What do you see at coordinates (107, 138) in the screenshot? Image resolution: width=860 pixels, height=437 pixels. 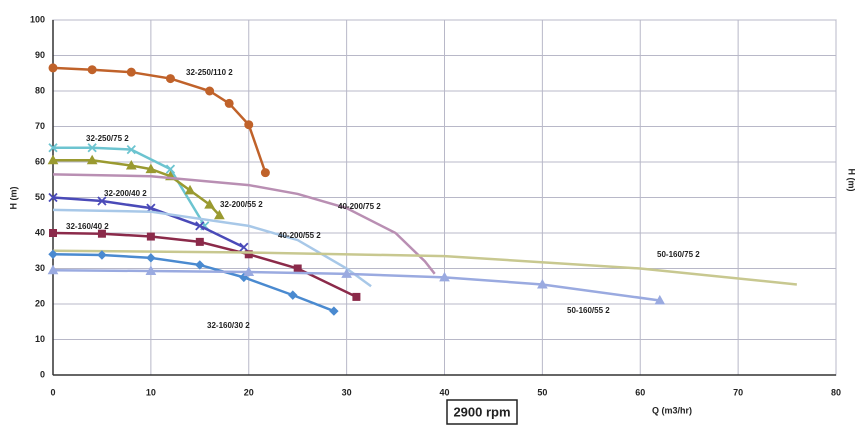 I see `series-label: 32-250/75 2` at bounding box center [107, 138].